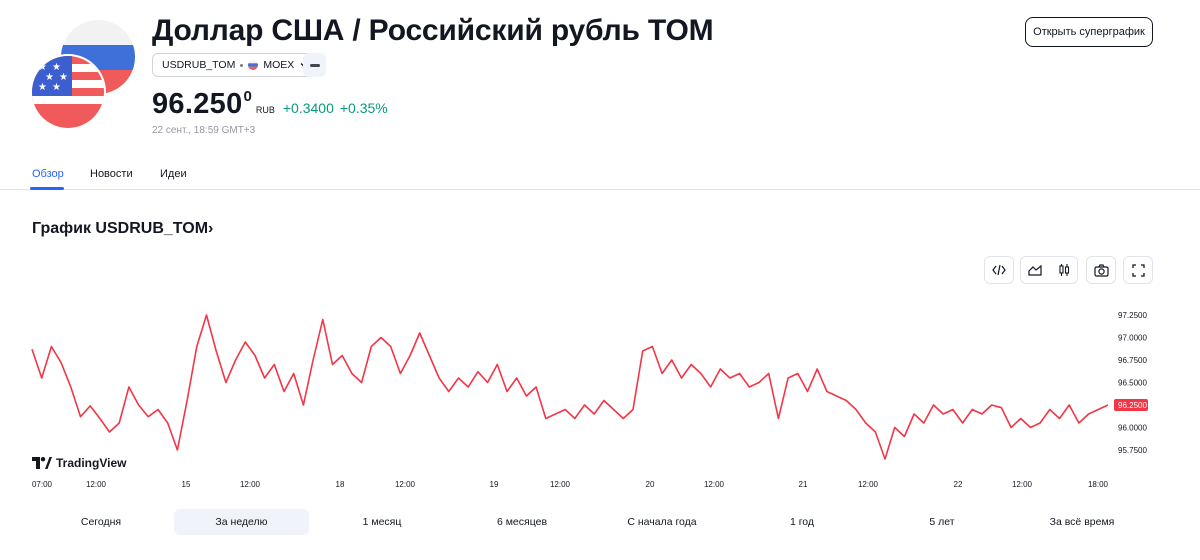 Image resolution: width=1200 pixels, height=560 pixels. Describe the element at coordinates (111, 174) in the screenshot. I see `tab-news: Новости` at that location.